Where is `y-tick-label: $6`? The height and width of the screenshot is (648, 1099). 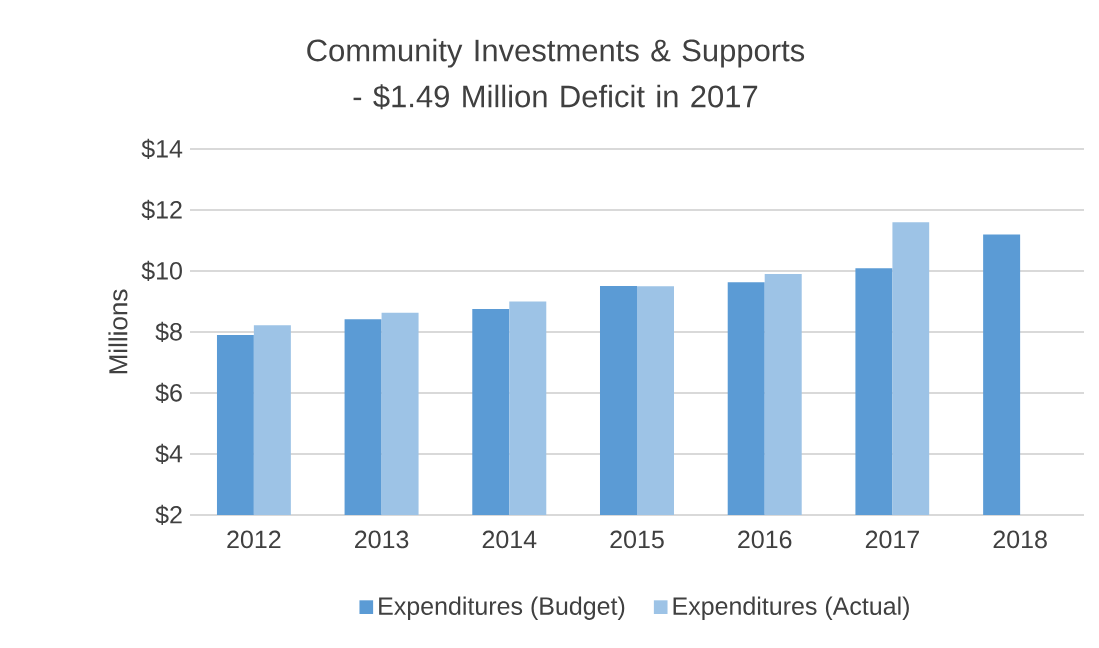 y-tick-label: $6 is located at coordinates (168, 393).